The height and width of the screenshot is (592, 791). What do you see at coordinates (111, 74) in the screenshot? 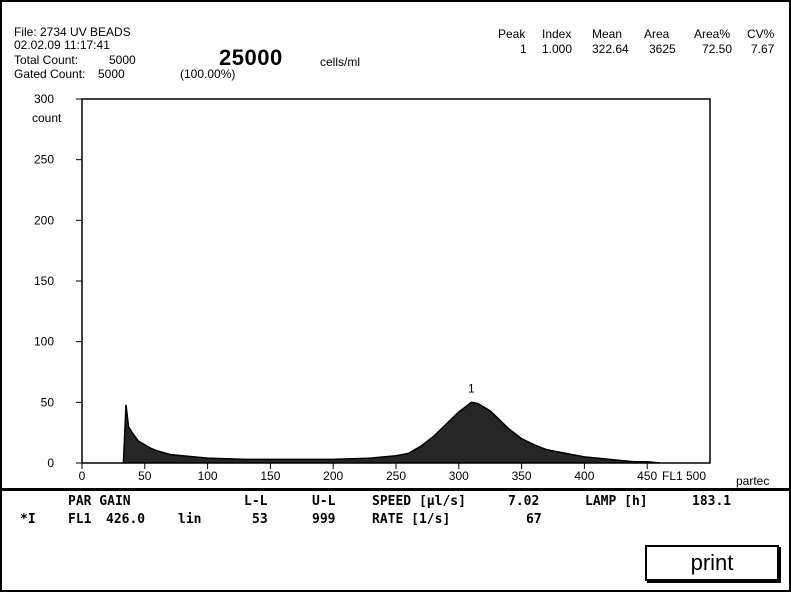
I see `gated-count-value: 5000` at bounding box center [111, 74].